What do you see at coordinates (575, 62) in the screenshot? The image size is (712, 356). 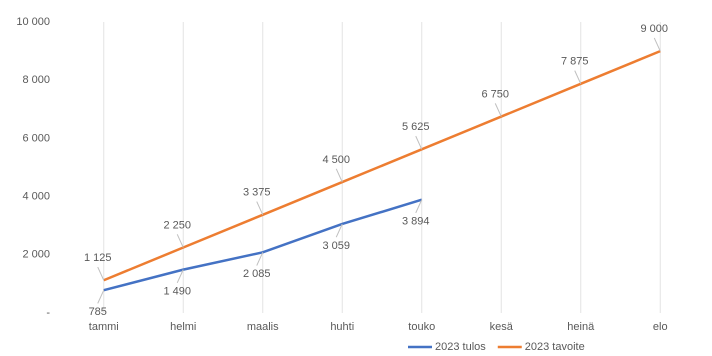 I see `data-label: 7 875` at bounding box center [575, 62].